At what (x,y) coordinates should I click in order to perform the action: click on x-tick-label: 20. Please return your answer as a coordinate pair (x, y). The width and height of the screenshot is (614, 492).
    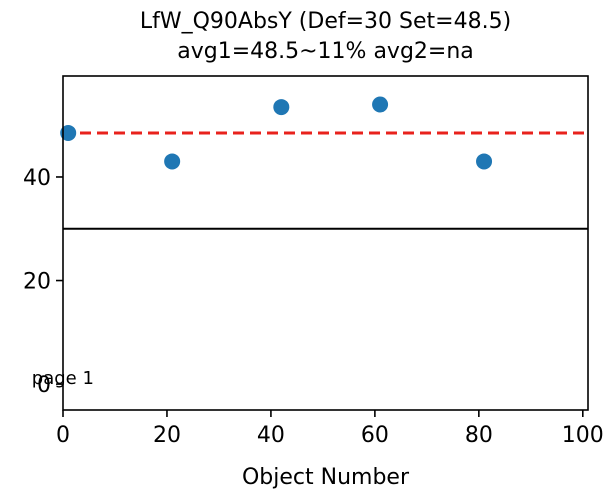
    Looking at the image, I should click on (167, 435).